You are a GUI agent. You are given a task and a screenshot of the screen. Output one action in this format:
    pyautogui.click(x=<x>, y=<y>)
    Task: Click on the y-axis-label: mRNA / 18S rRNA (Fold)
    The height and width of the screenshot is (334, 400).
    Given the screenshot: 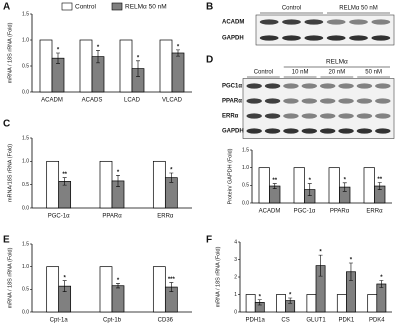 What is the action you would take?
    pyautogui.click(x=10, y=52)
    